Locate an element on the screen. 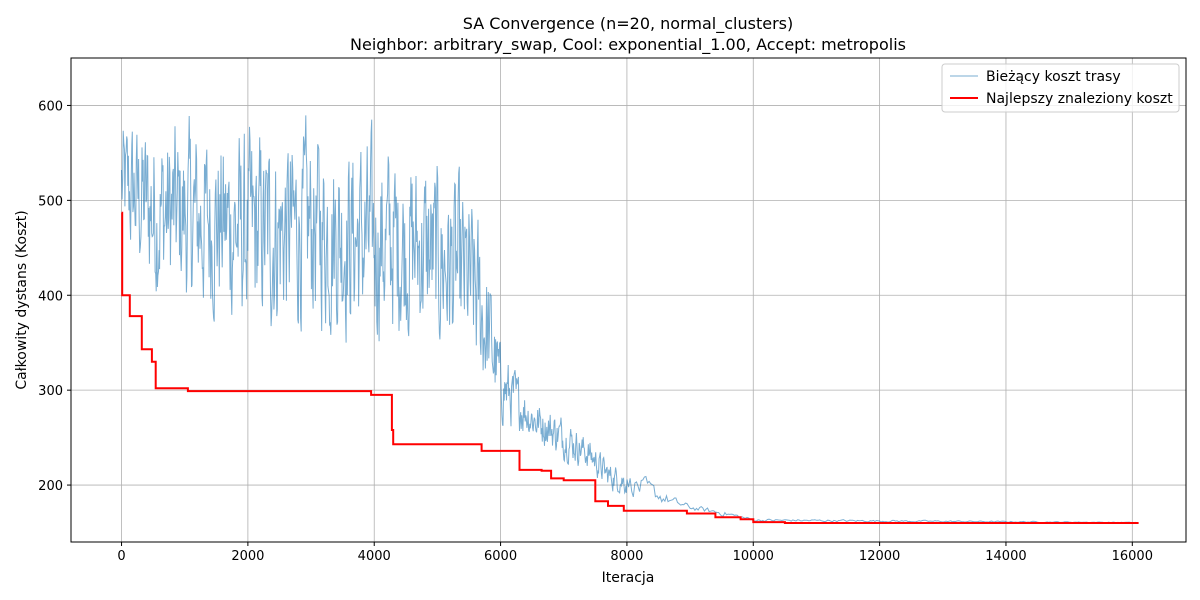  x-tick-label: 0 is located at coordinates (121, 556).